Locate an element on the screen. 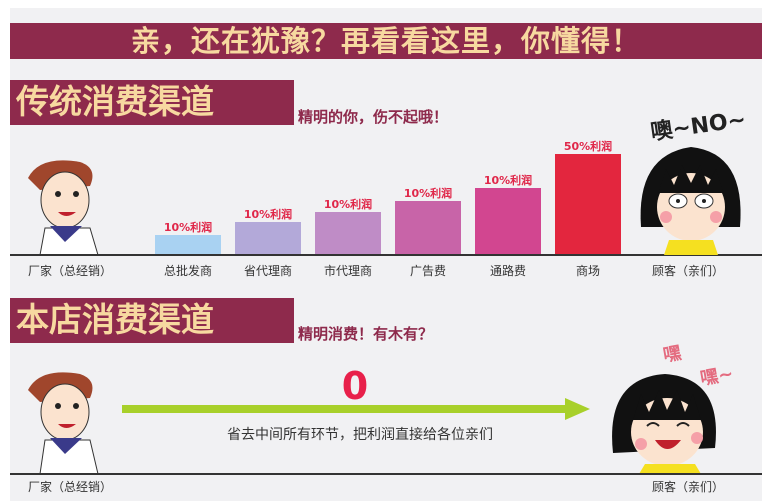 The width and height of the screenshot is (762, 501). store-subtitle: 精明消费！有木有？ is located at coordinates (366, 334).